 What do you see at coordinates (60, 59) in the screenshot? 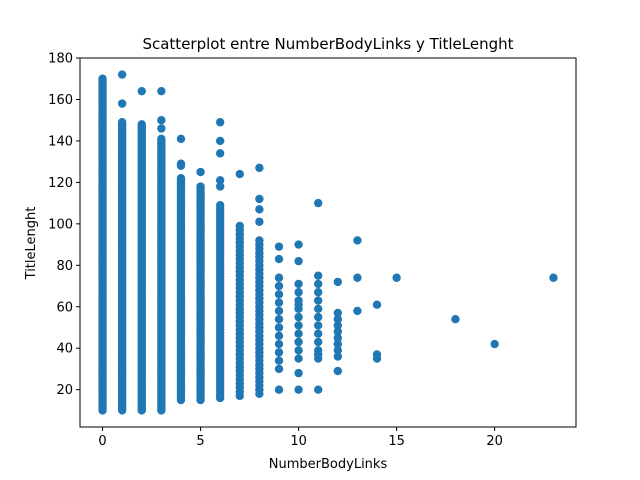
I see `y-tick-label: 180` at bounding box center [60, 59].